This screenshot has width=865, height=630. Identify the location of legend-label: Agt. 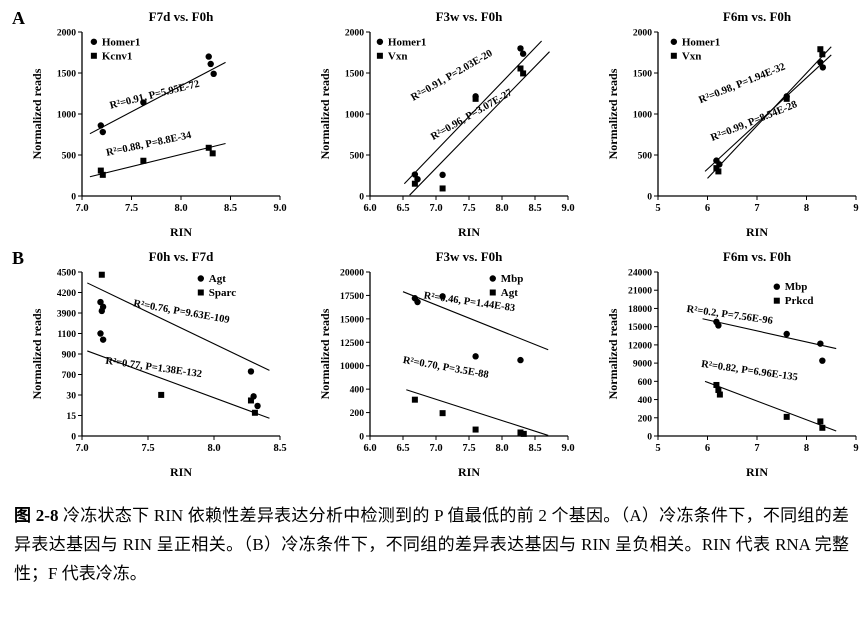
(509, 293).